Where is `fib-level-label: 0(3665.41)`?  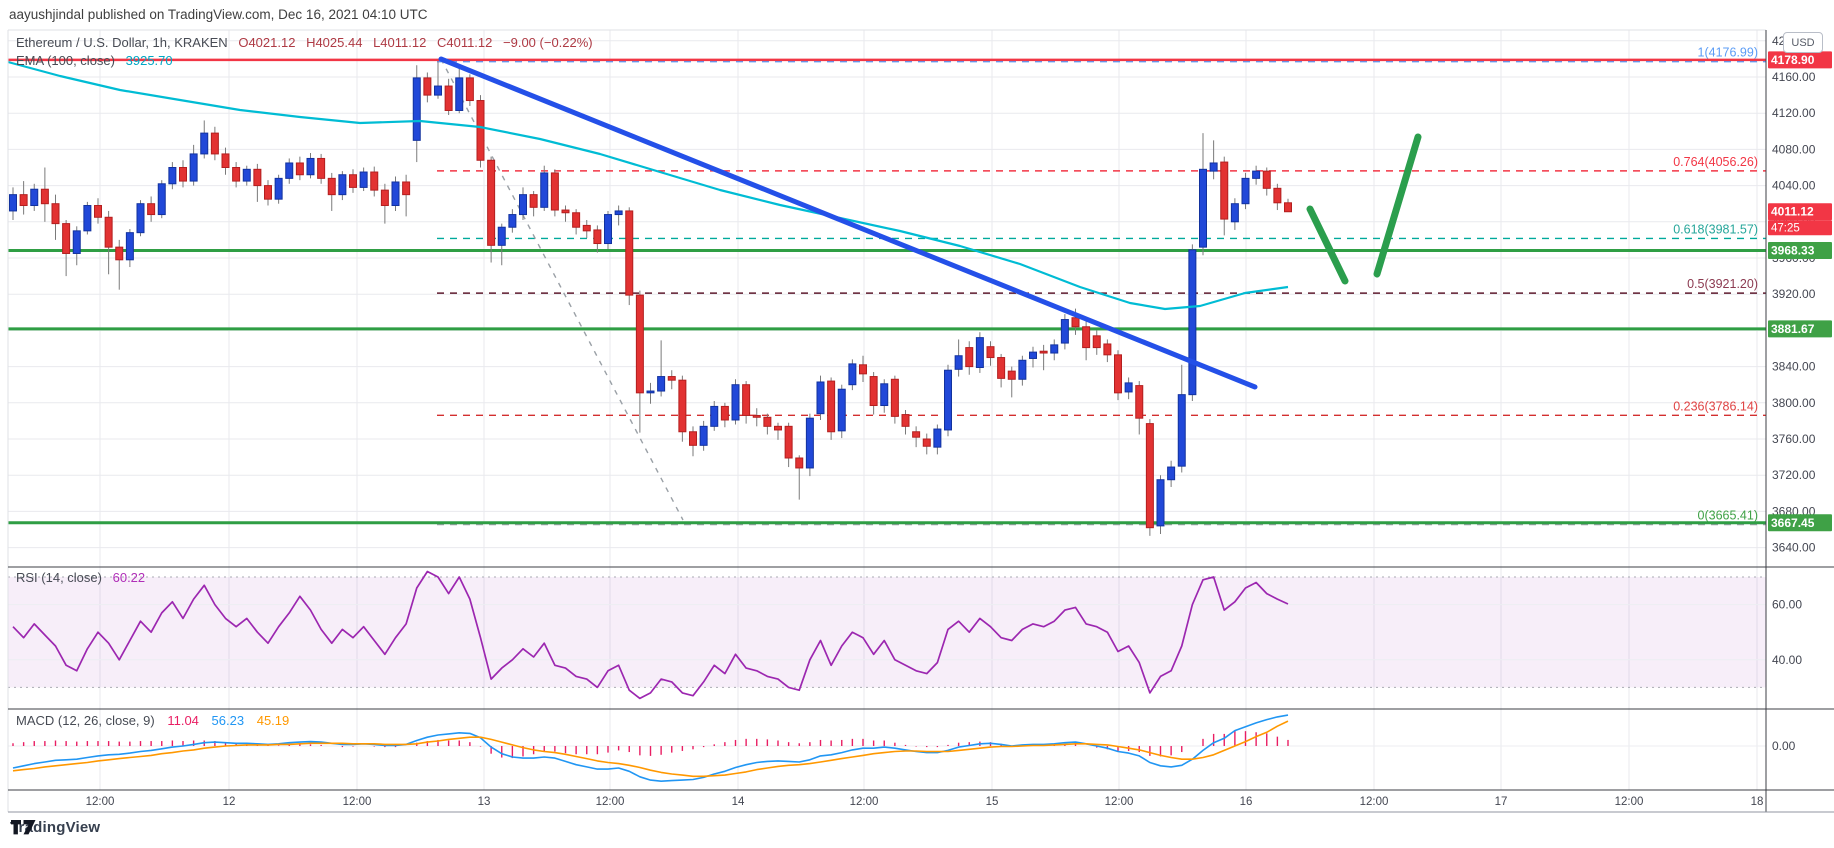 fib-level-label: 0(3665.41) is located at coordinates (1728, 516).